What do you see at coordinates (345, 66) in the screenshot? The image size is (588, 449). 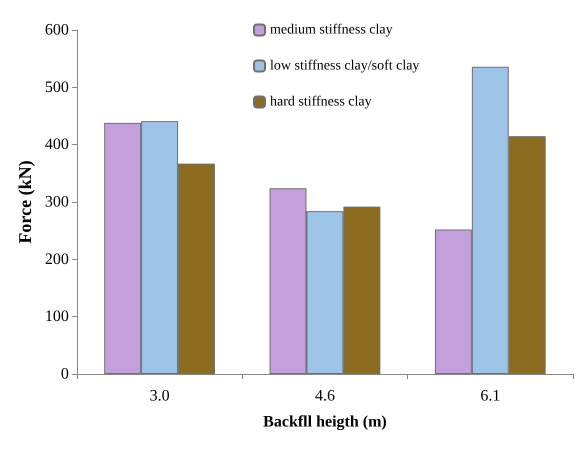 I see `legend-label: low stiffness clay/soft clay` at bounding box center [345, 66].